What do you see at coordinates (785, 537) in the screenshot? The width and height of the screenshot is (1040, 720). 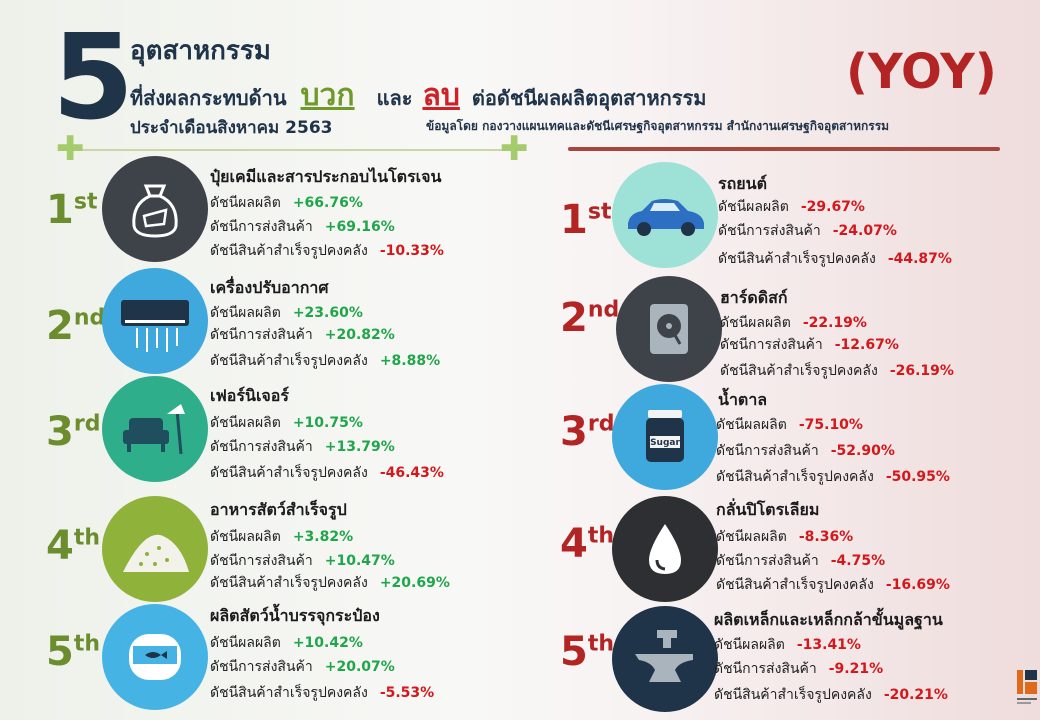 I see `production-stat: ดัชนีผลผลิต -8.36%` at bounding box center [785, 537].